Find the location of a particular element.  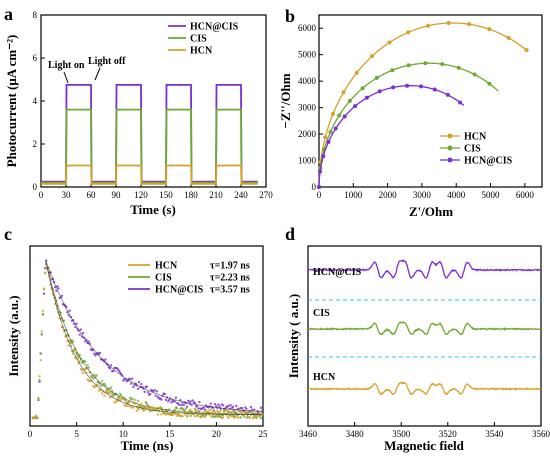

x-tick-label: 3520 is located at coordinates (448, 434).